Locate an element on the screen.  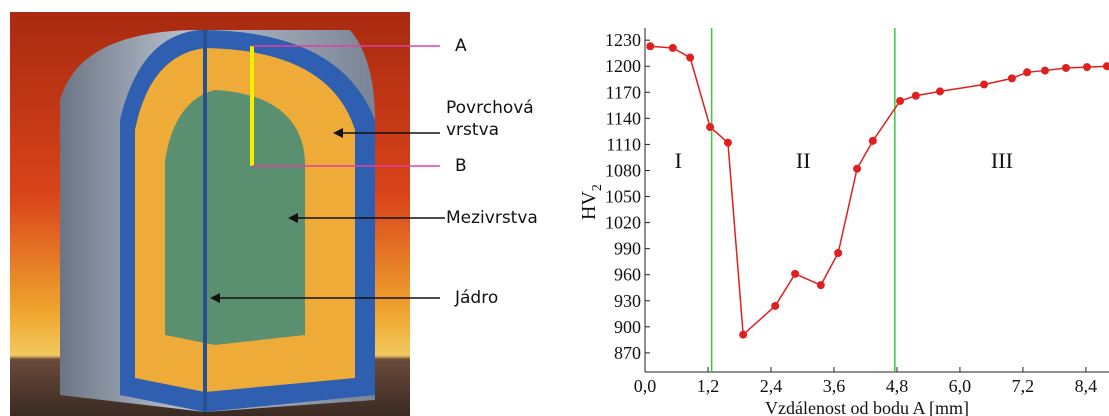
x-tick-label: 0,0 is located at coordinates (645, 386).